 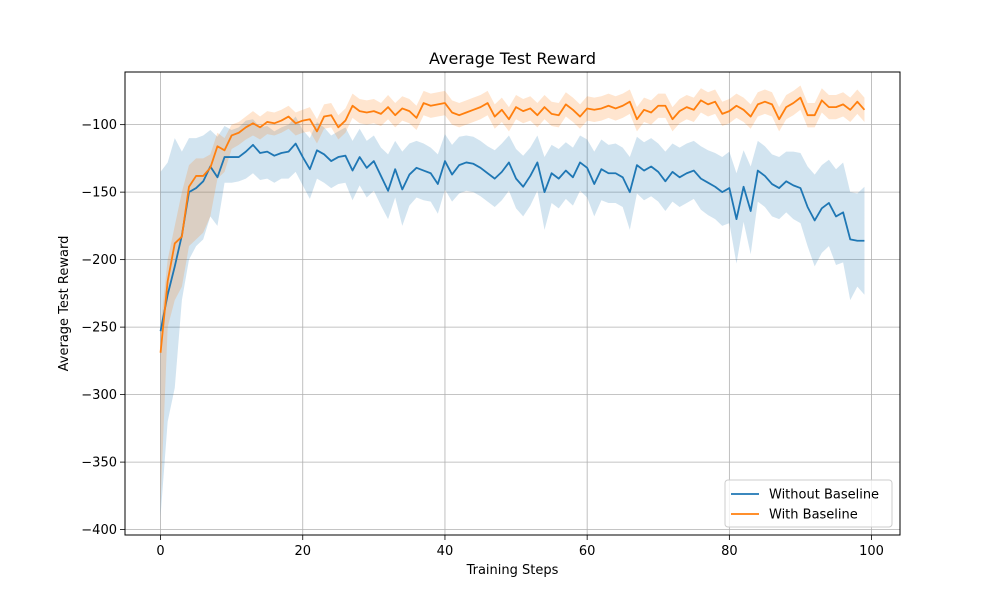 What do you see at coordinates (99, 395) in the screenshot?
I see `y-tick-label: −300` at bounding box center [99, 395].